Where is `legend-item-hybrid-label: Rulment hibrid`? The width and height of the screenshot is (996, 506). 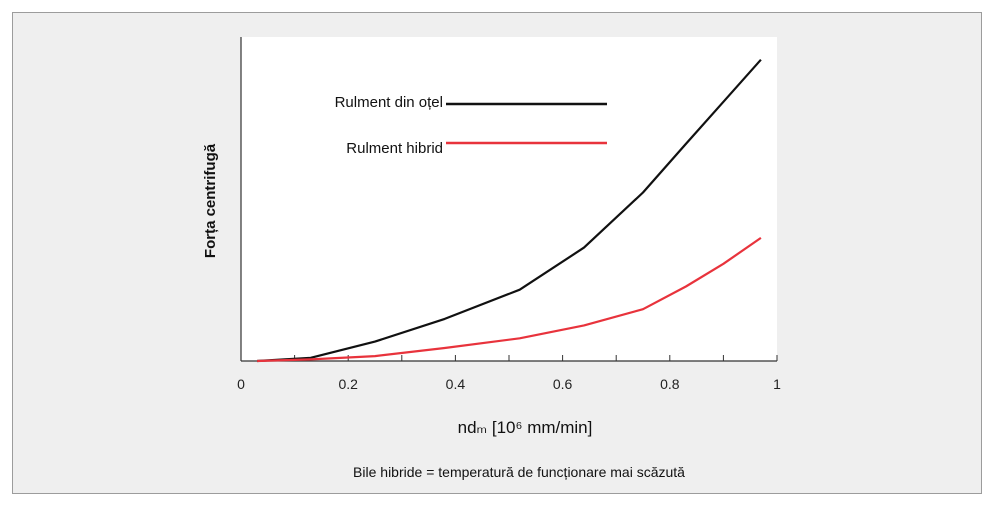
legend-item-hybrid-label: Rulment hibrid is located at coordinates (394, 148).